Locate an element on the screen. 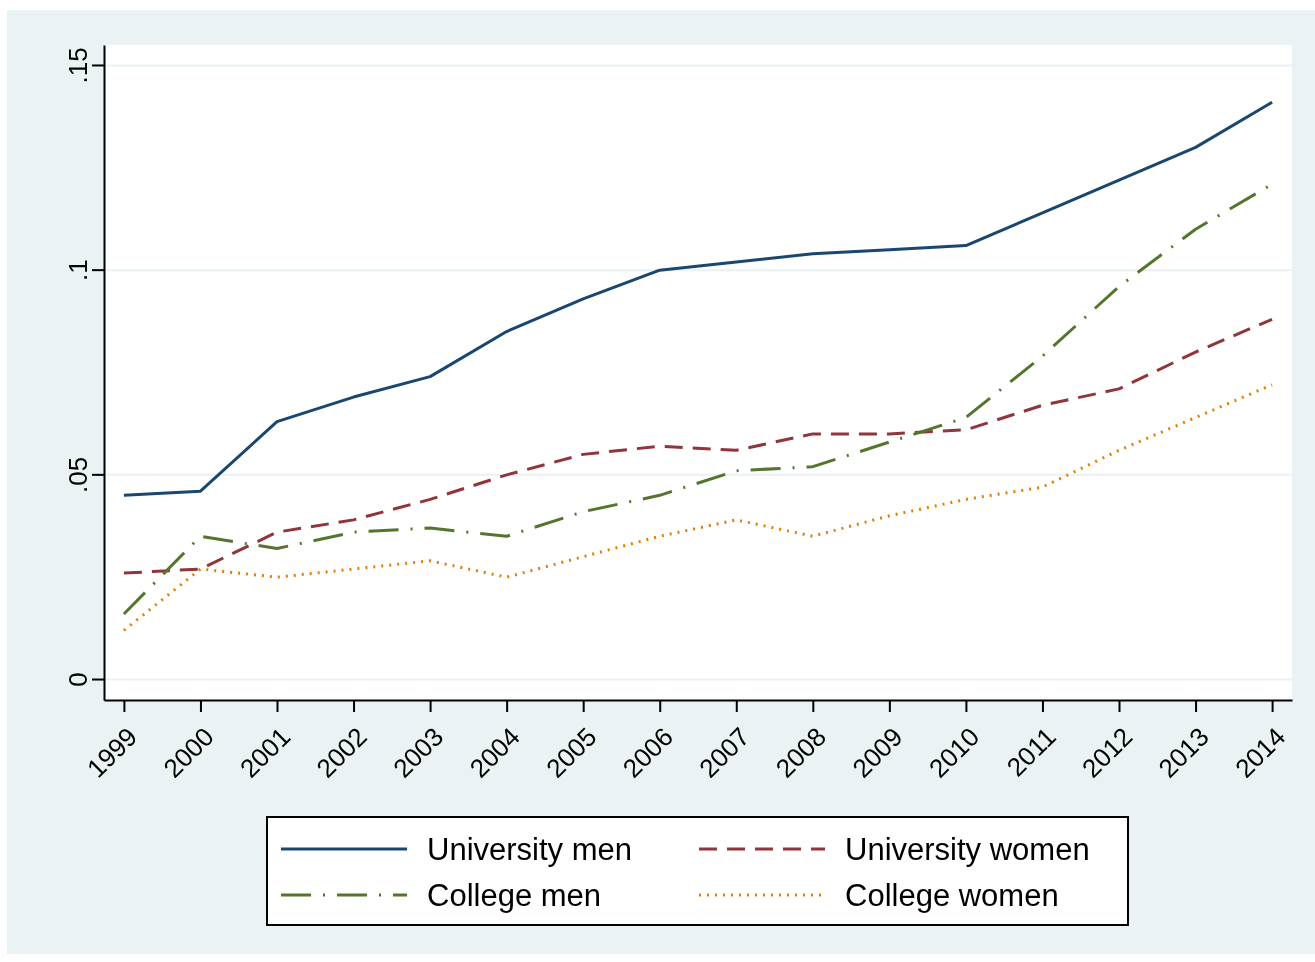 Image resolution: width=1315 pixels, height=962 pixels. y-tick-label: 0 is located at coordinates (78, 679).